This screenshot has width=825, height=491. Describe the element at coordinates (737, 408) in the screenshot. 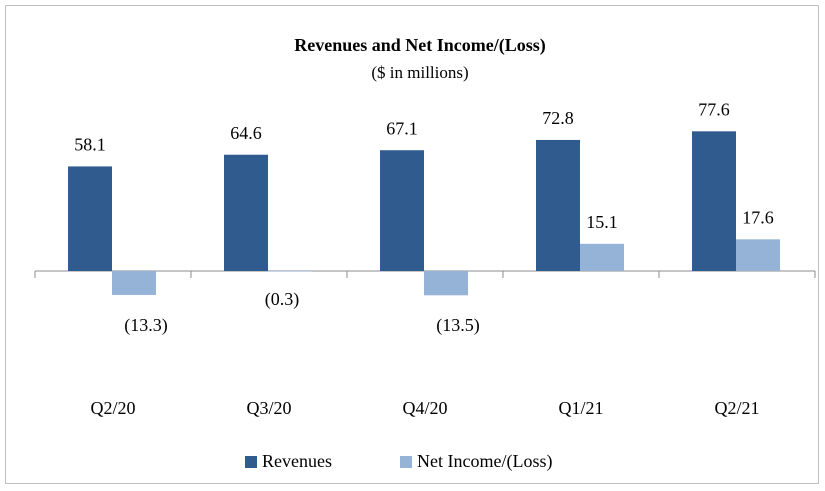

I see `x-tick-label: Q2/21` at that location.